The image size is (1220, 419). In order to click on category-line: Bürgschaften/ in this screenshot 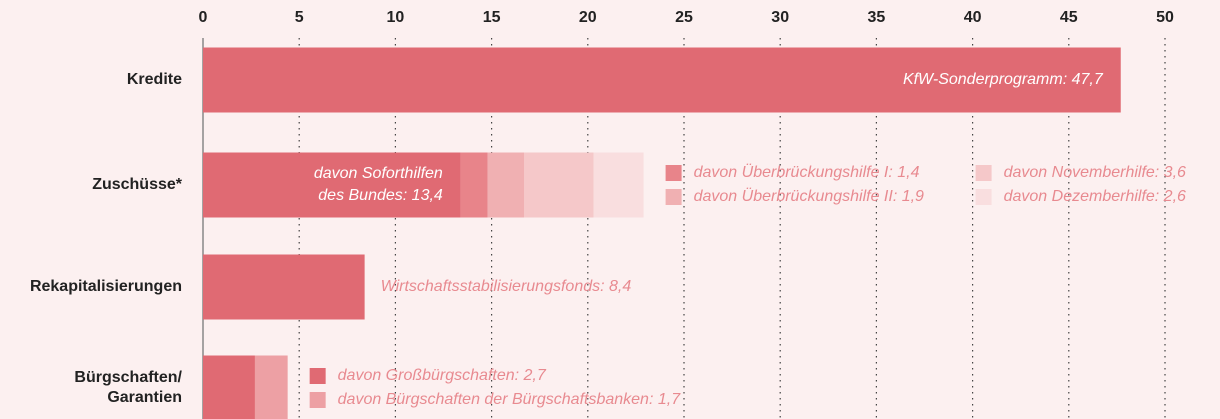, I will do `click(128, 377)`.